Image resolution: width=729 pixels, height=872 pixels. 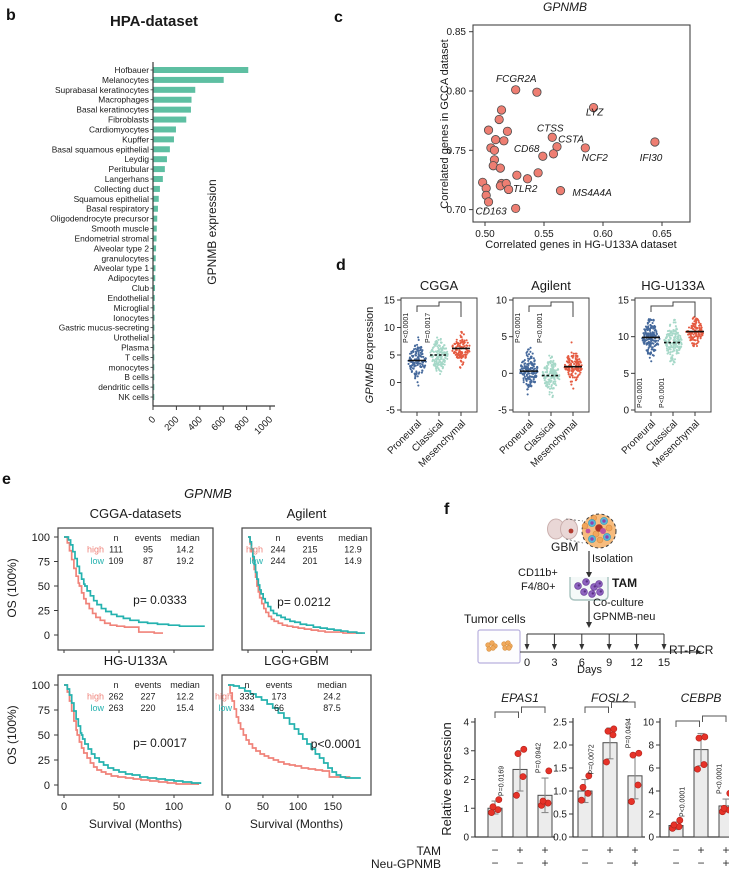 What do you see at coordinates (625, 583) in the screenshot?
I see `tam-label: TAM` at bounding box center [625, 583].